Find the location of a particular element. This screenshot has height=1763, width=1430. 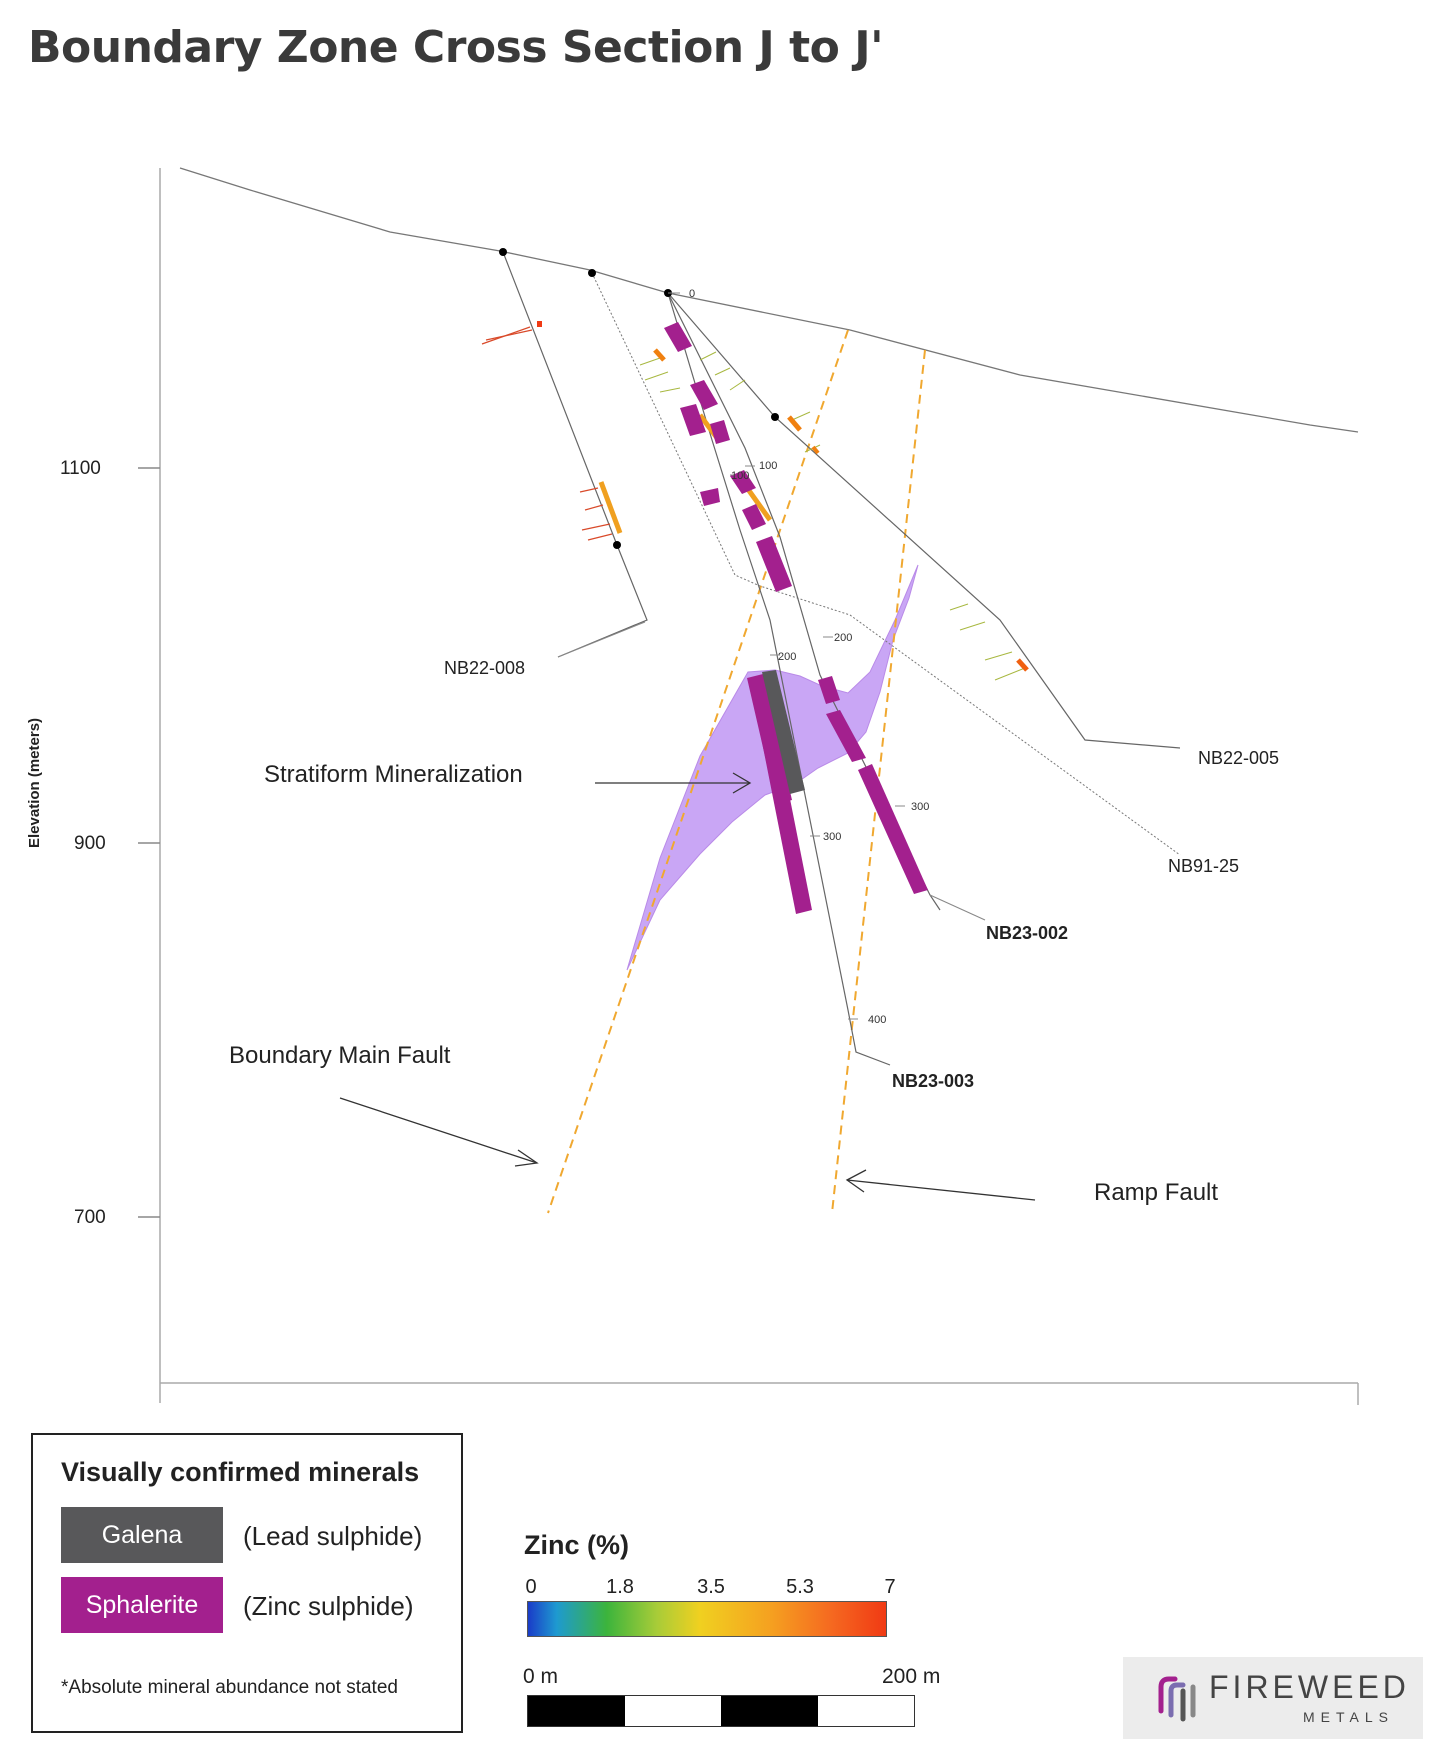

assay-histogram-nb23 is located at coordinates (832, 516).